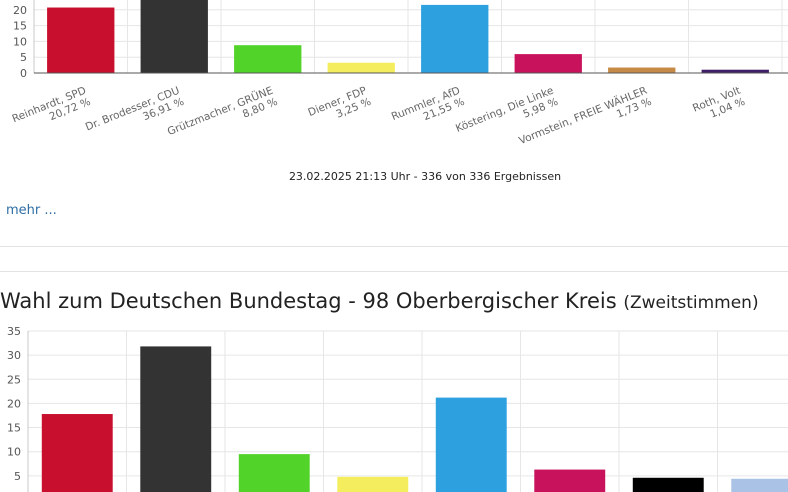 The image size is (788, 492). I want to click on category-label: Roth, Volt1,04 %, so click(719, 105).